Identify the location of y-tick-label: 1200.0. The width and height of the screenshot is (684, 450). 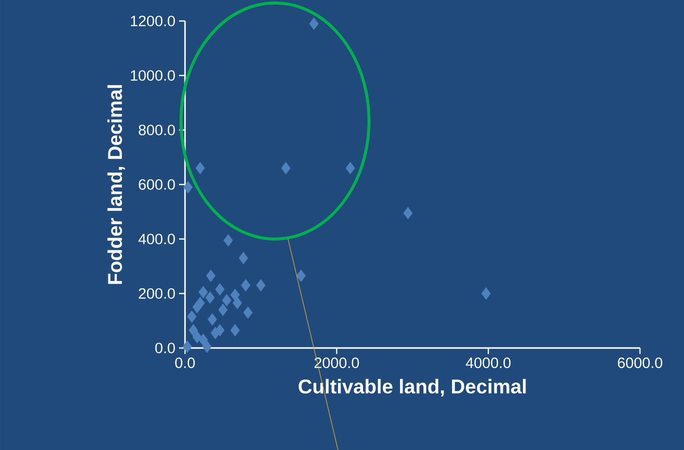
(152, 21).